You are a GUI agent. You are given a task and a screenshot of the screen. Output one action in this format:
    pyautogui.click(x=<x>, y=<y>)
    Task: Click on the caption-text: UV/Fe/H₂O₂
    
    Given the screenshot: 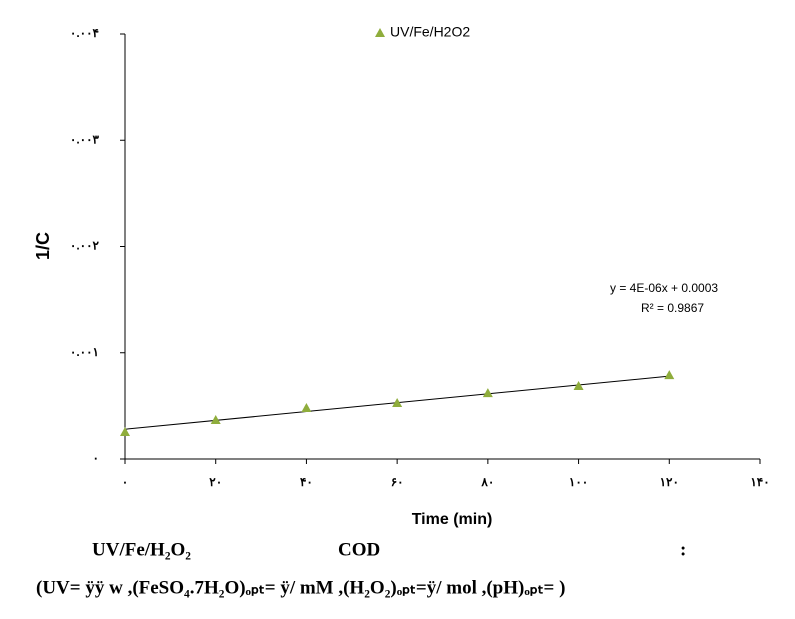 What is the action you would take?
    pyautogui.click(x=141, y=549)
    